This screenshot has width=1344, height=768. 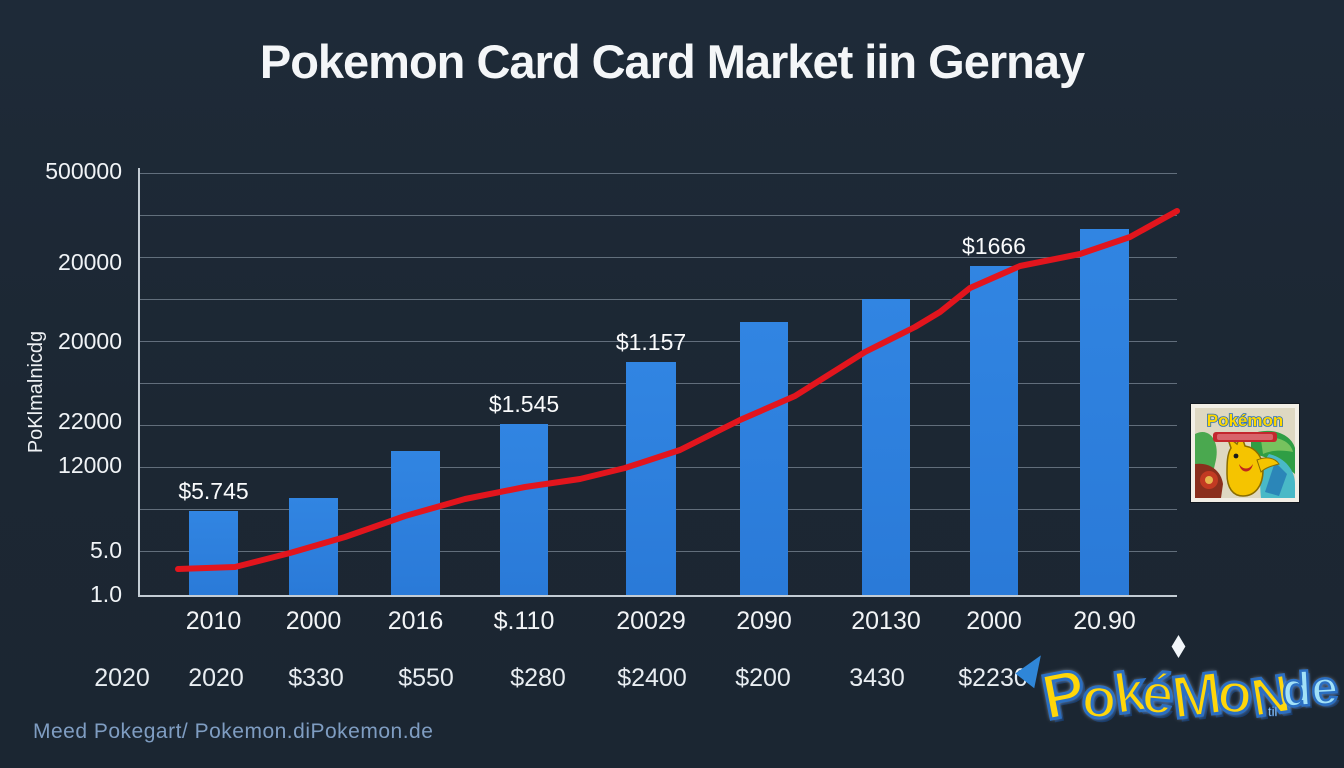 What do you see at coordinates (1273, 712) in the screenshot?
I see `pokemon-logo-small-text: til` at bounding box center [1273, 712].